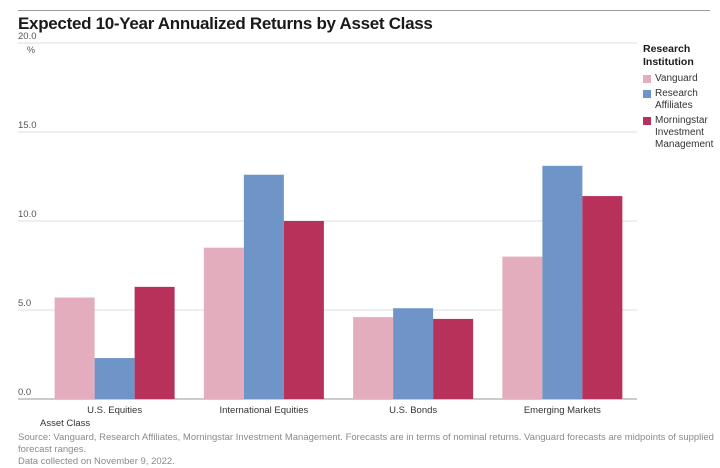  What do you see at coordinates (65, 423) in the screenshot?
I see `x-axis-title: Asset Class` at bounding box center [65, 423].